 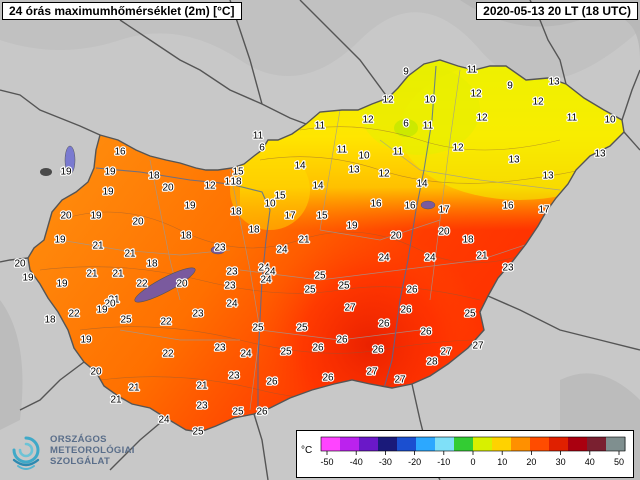 I want to click on logo-line-3: SZOLGÁLAT, so click(x=80, y=461).